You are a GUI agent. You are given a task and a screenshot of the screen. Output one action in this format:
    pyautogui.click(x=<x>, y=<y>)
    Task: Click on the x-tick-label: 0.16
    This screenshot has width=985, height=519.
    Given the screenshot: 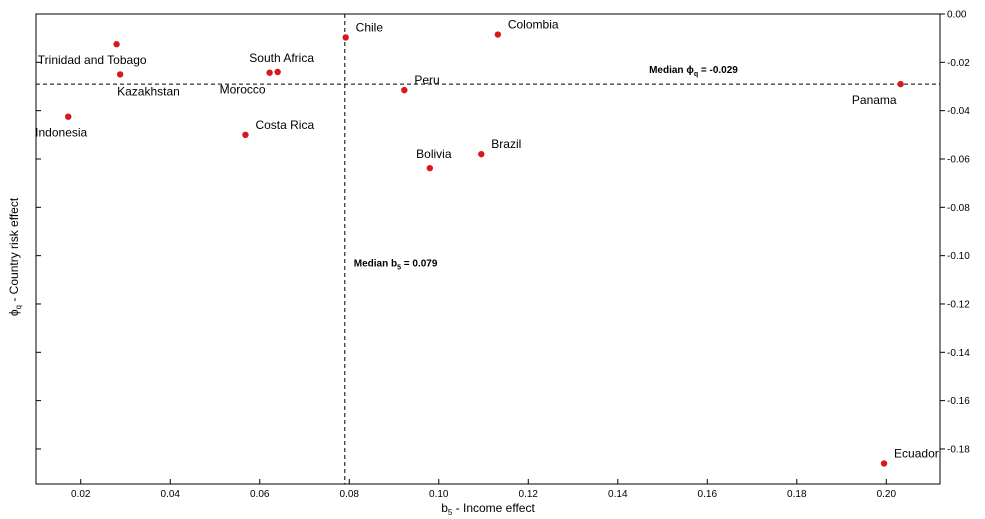 What is the action you would take?
    pyautogui.click(x=708, y=494)
    